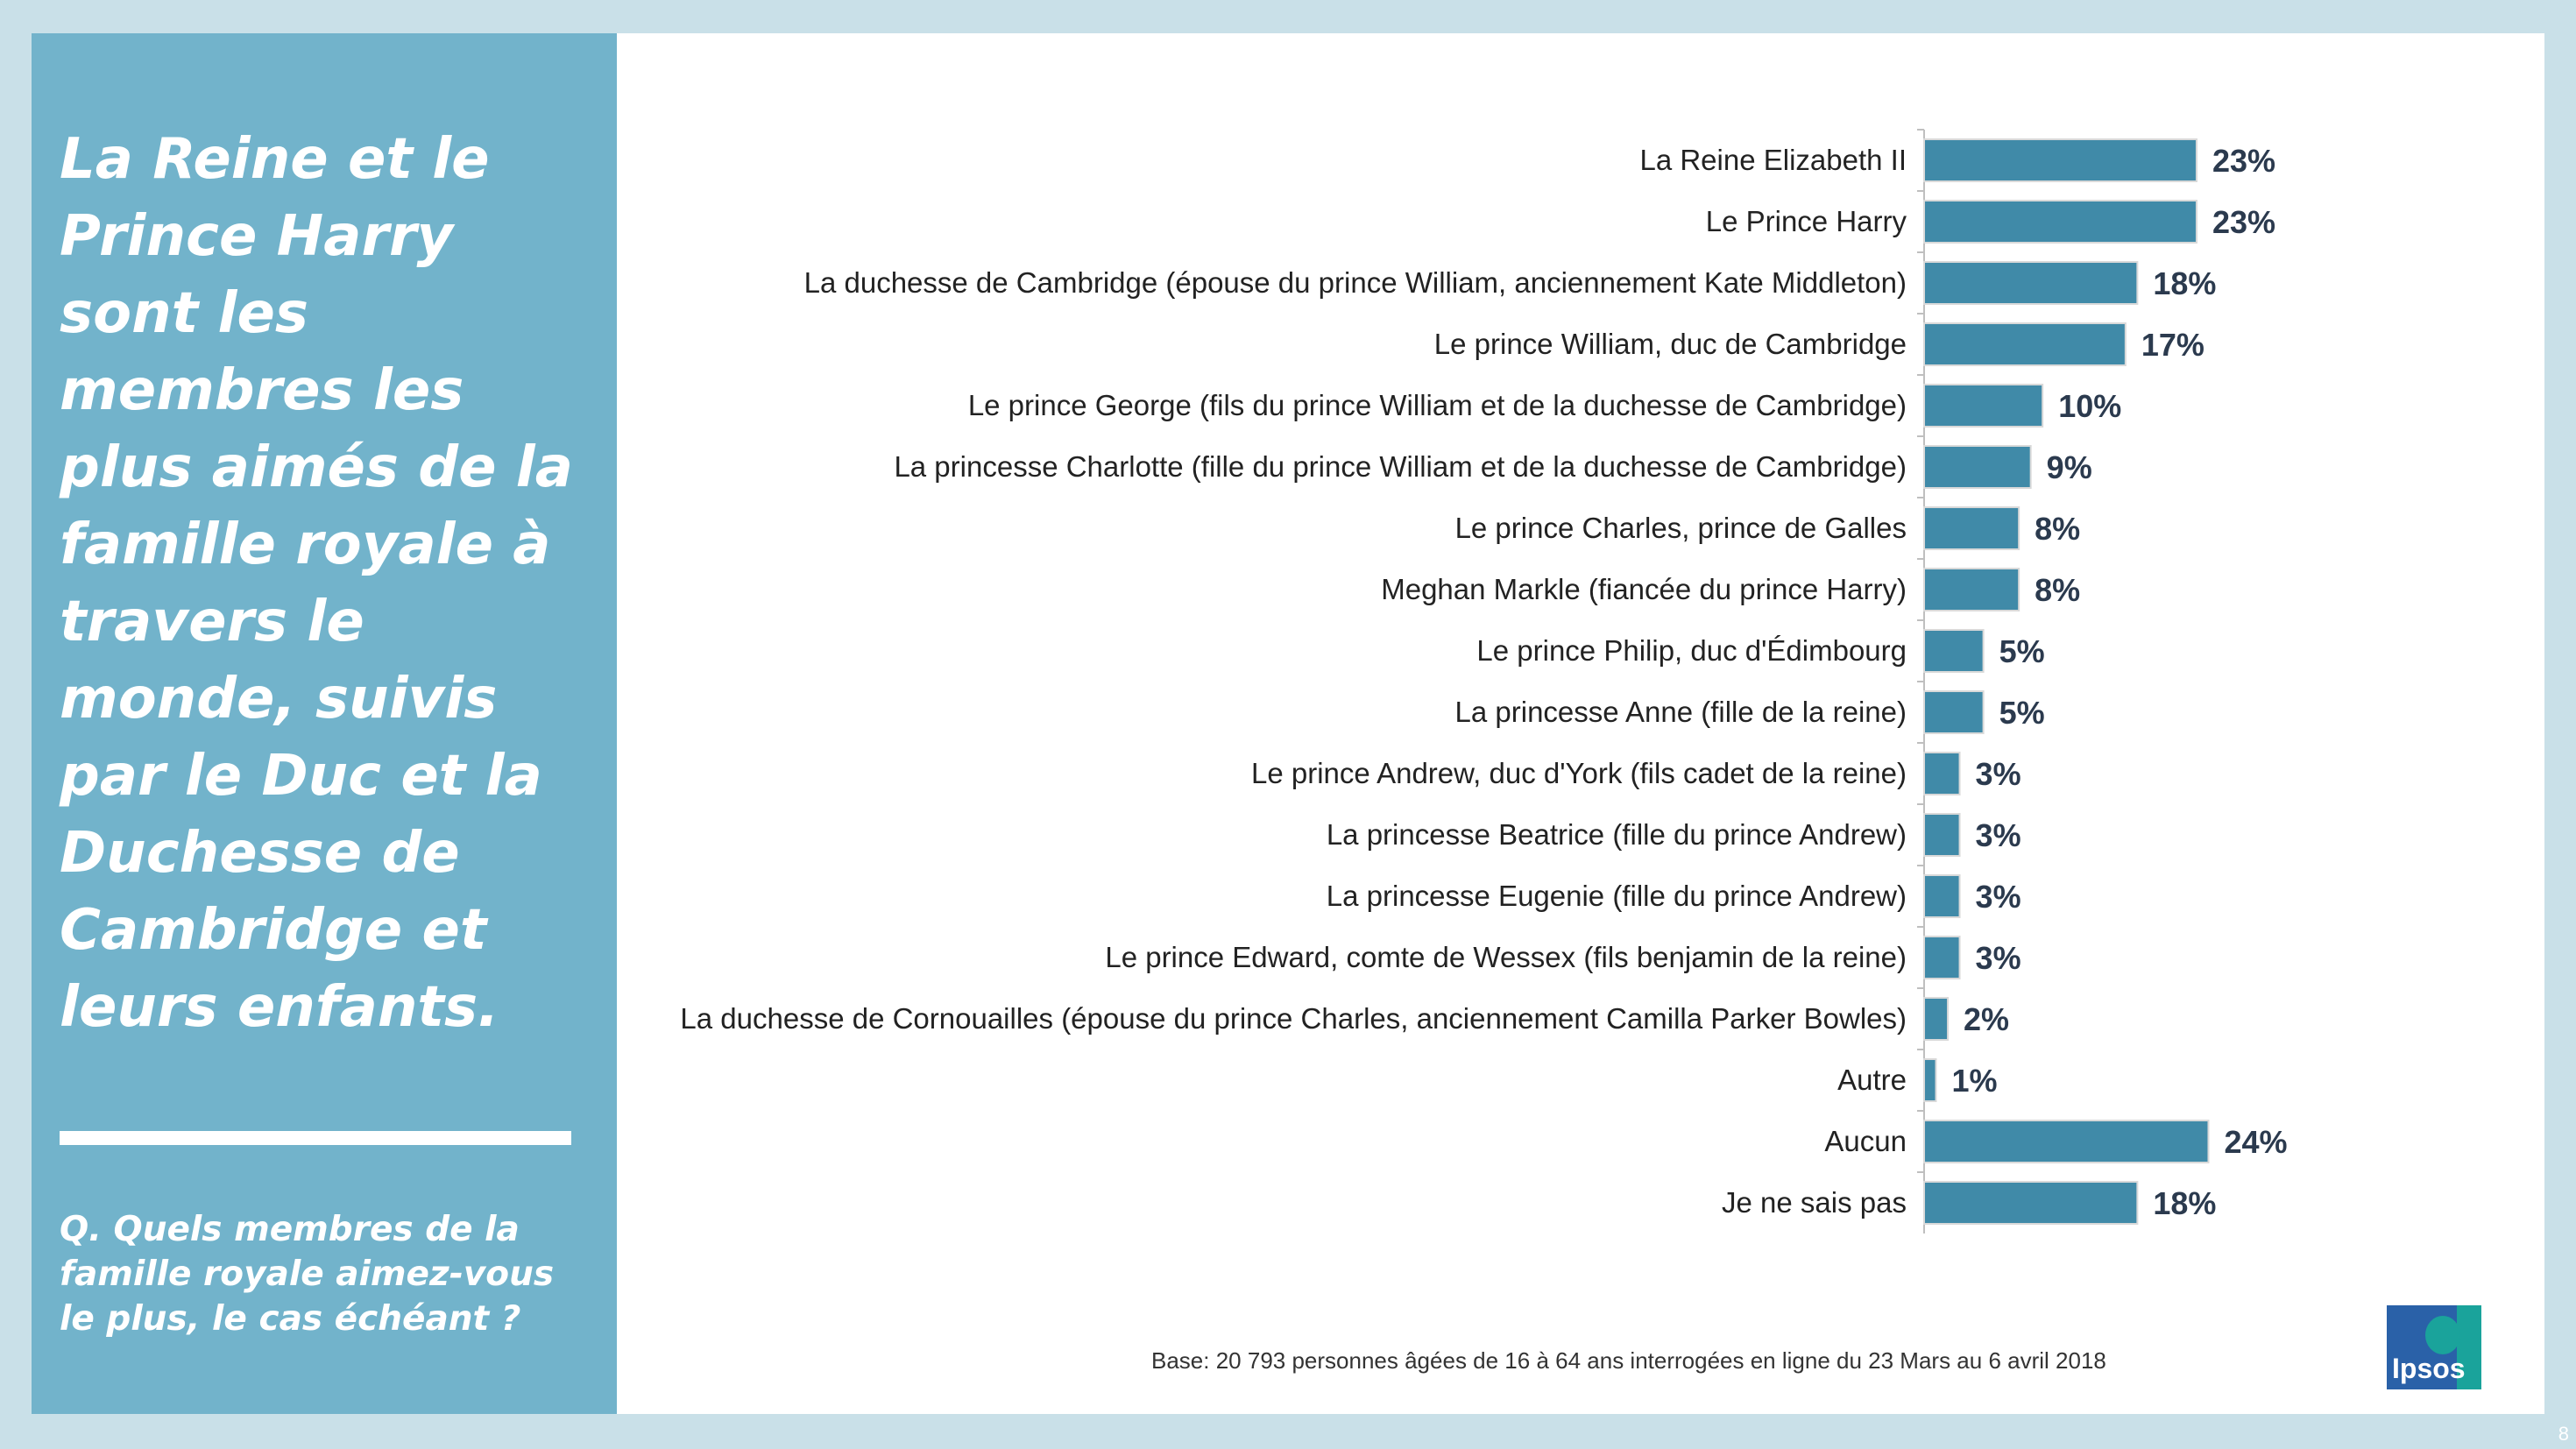  I want to click on category-label: La princesse Anne (fille de la reine), so click(1681, 712).